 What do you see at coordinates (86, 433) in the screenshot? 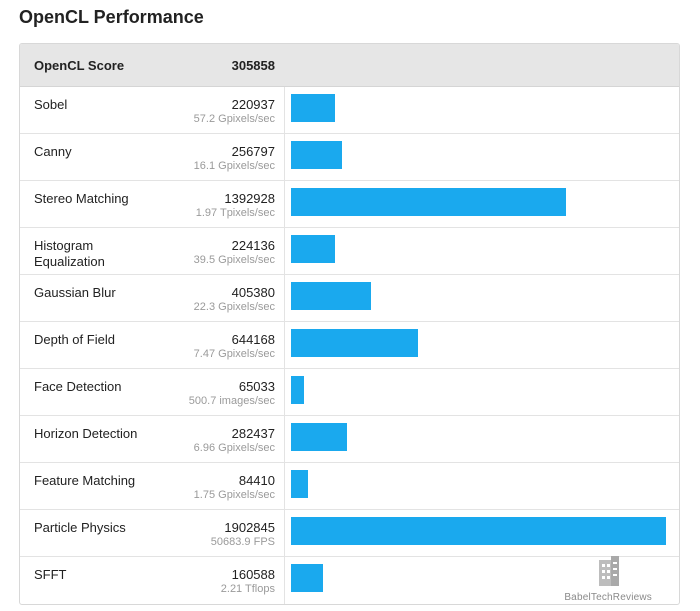
I see `test-name: Horizon Detection` at bounding box center [86, 433].